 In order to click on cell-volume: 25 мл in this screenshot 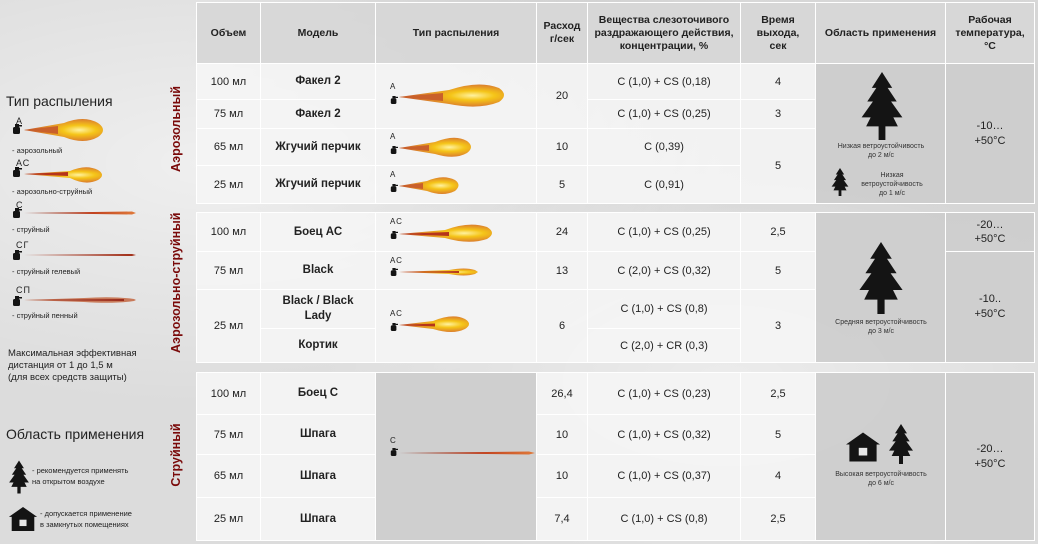, I will do `click(228, 519)`.